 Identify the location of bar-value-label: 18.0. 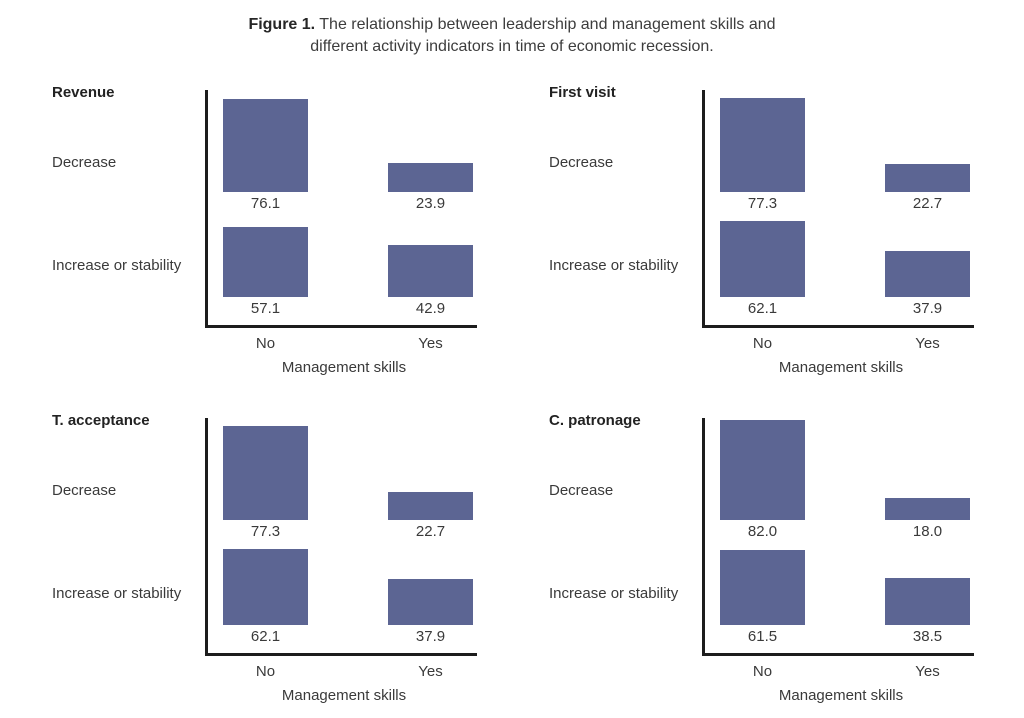
(927, 531).